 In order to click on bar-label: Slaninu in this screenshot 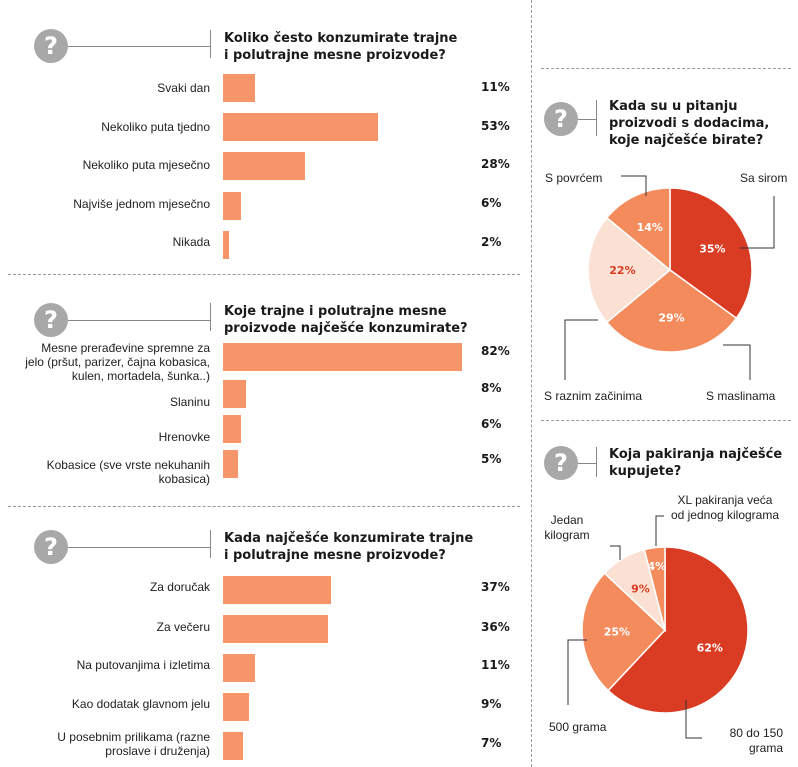, I will do `click(189, 402)`.